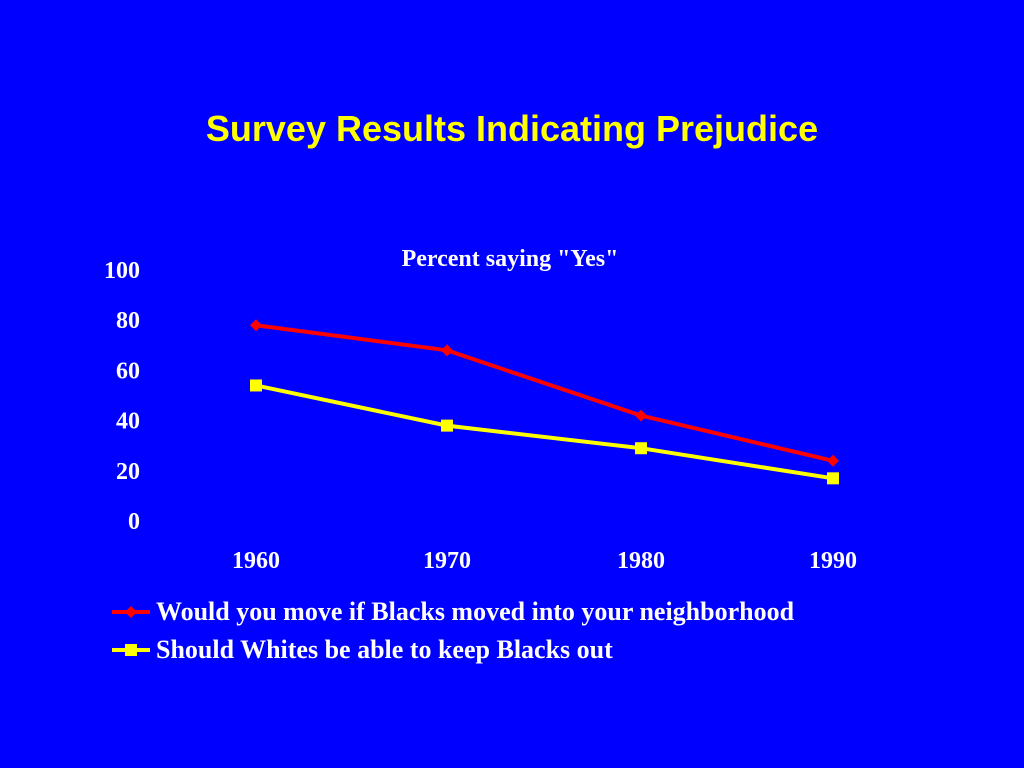  Describe the element at coordinates (122, 396) in the screenshot. I see `y-axis-ticks: 0 20 40 60 80 100` at that location.